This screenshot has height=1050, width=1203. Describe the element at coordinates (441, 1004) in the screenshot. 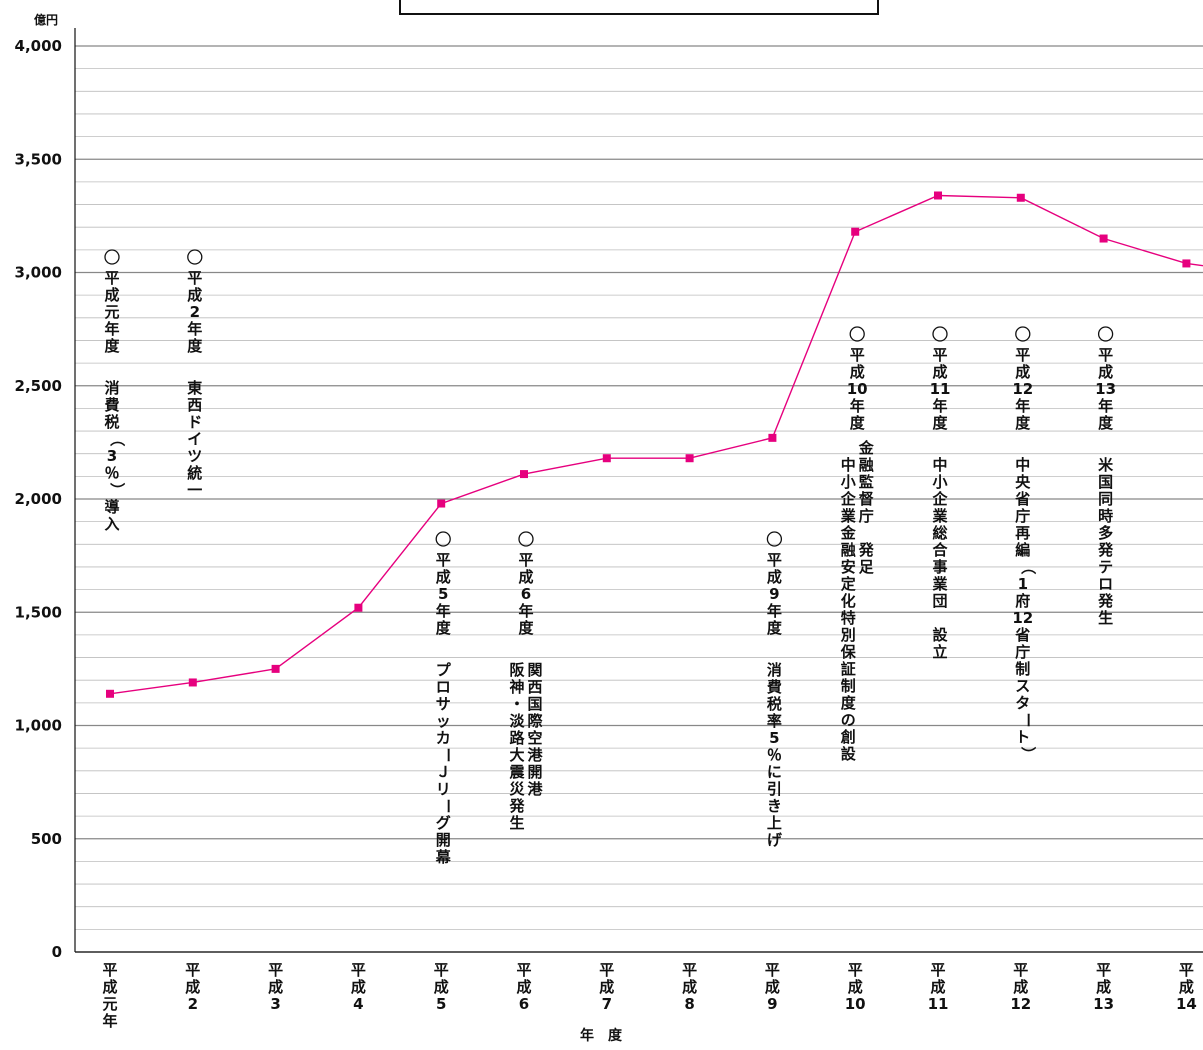

I see `svg-text: 5` at that location.